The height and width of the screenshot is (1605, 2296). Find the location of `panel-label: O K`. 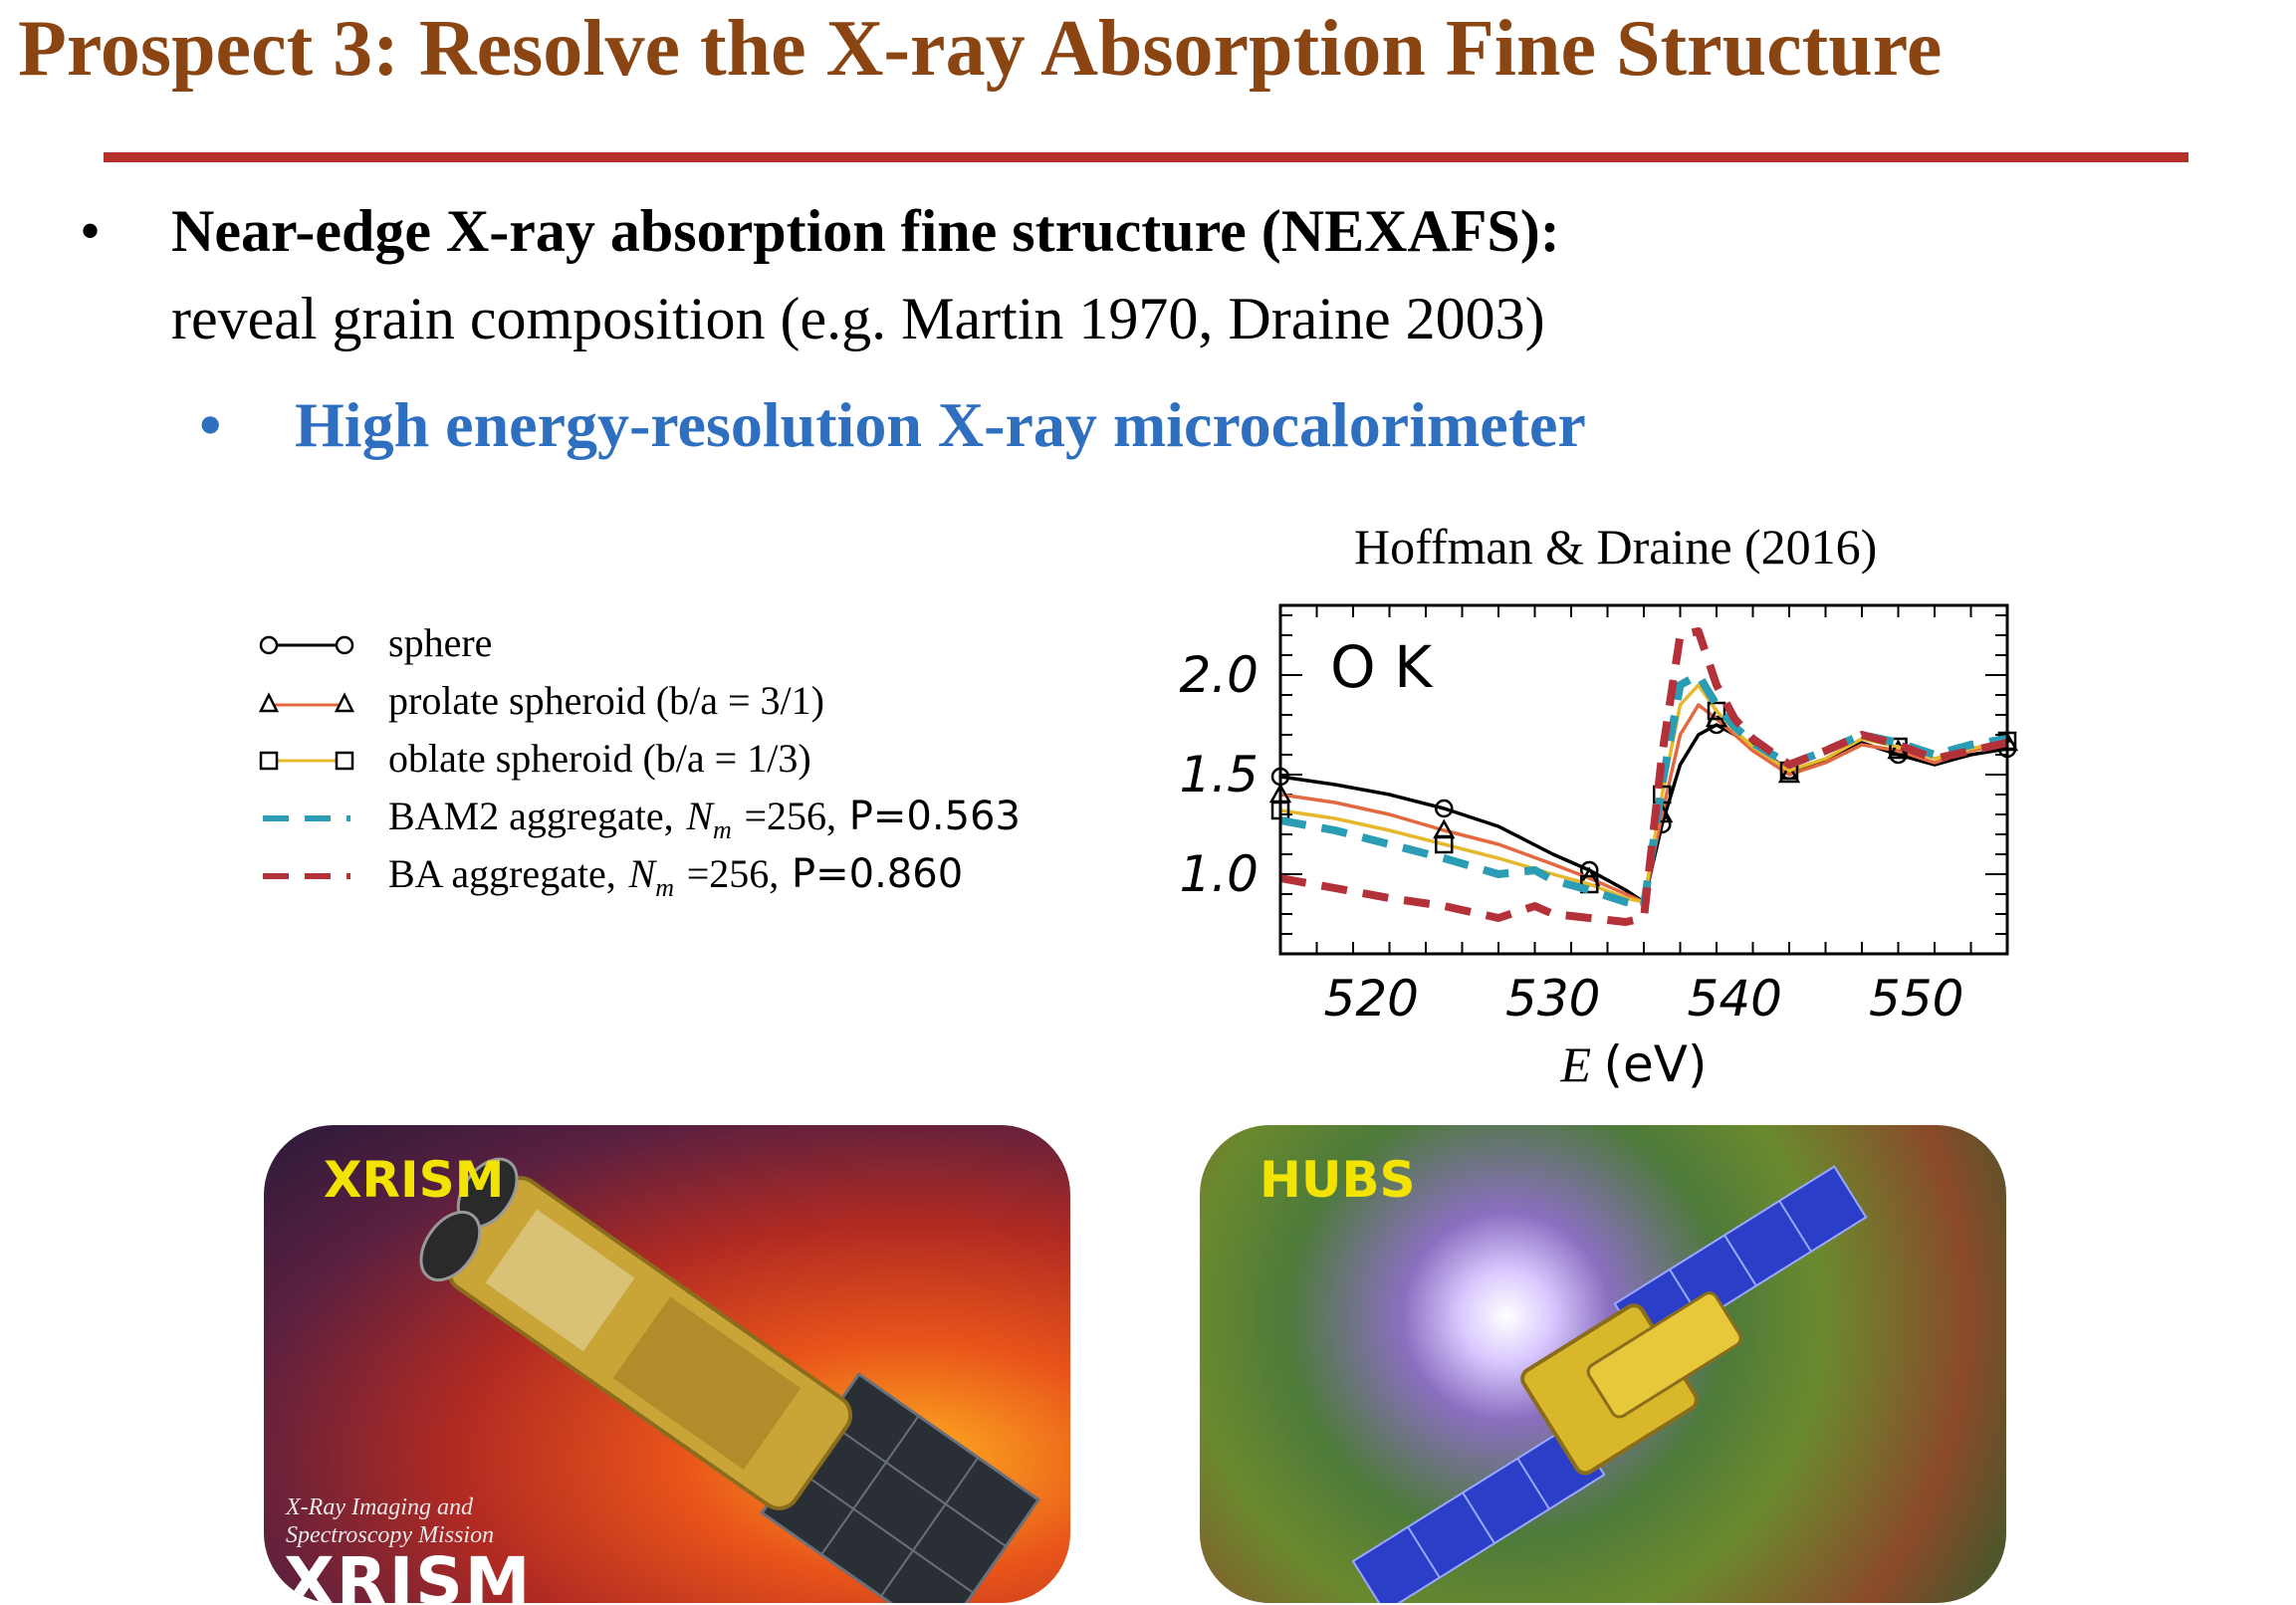

panel-label: O K is located at coordinates (1382, 667).